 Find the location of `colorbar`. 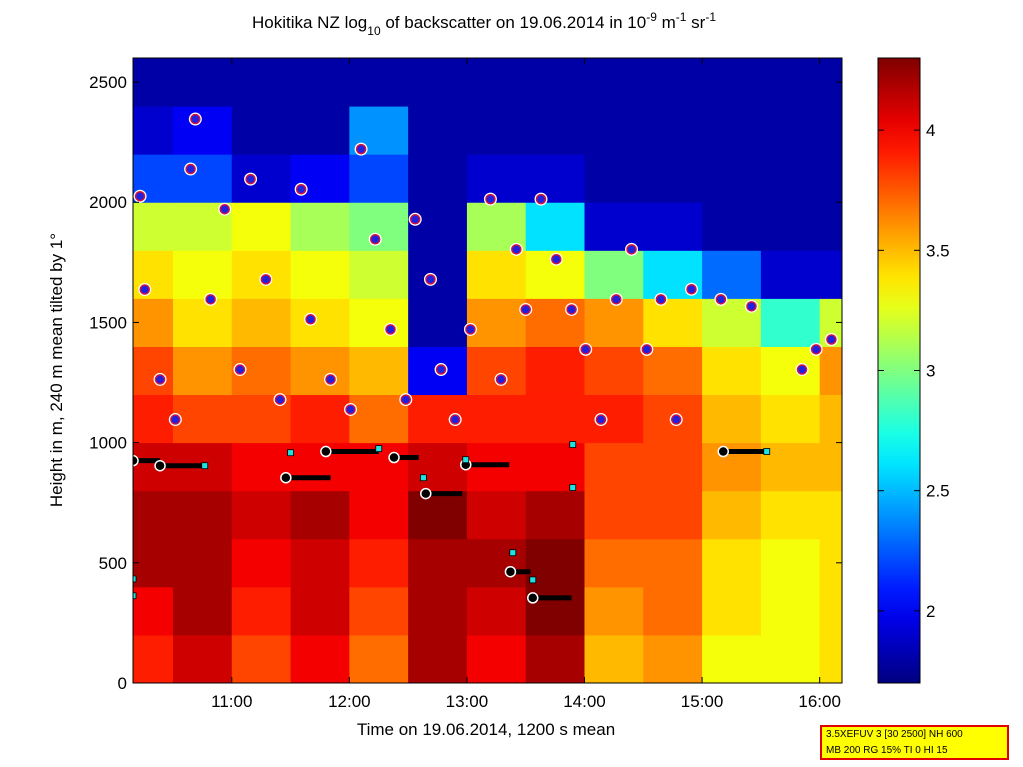

colorbar is located at coordinates (899, 370).